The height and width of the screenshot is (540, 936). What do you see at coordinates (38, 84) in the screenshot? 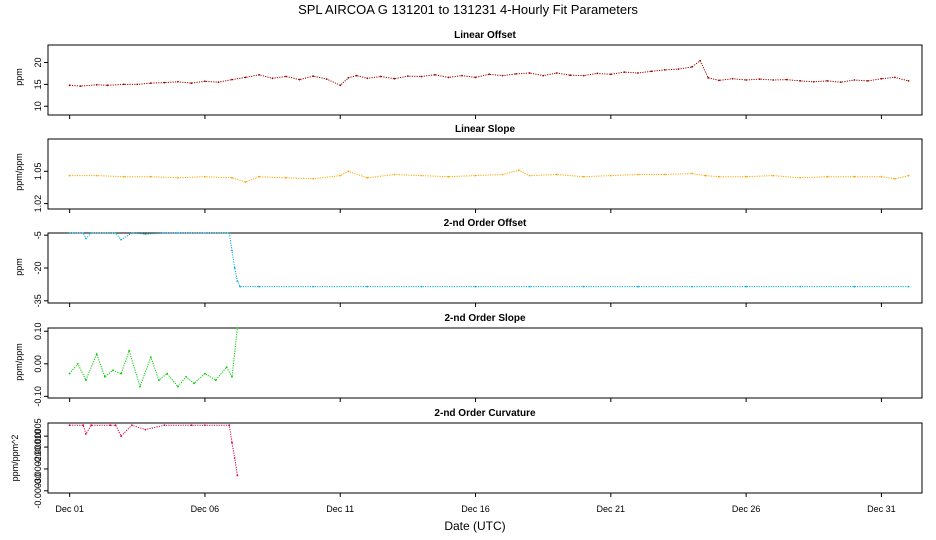
I see `y-tick-label: 15` at bounding box center [38, 84].